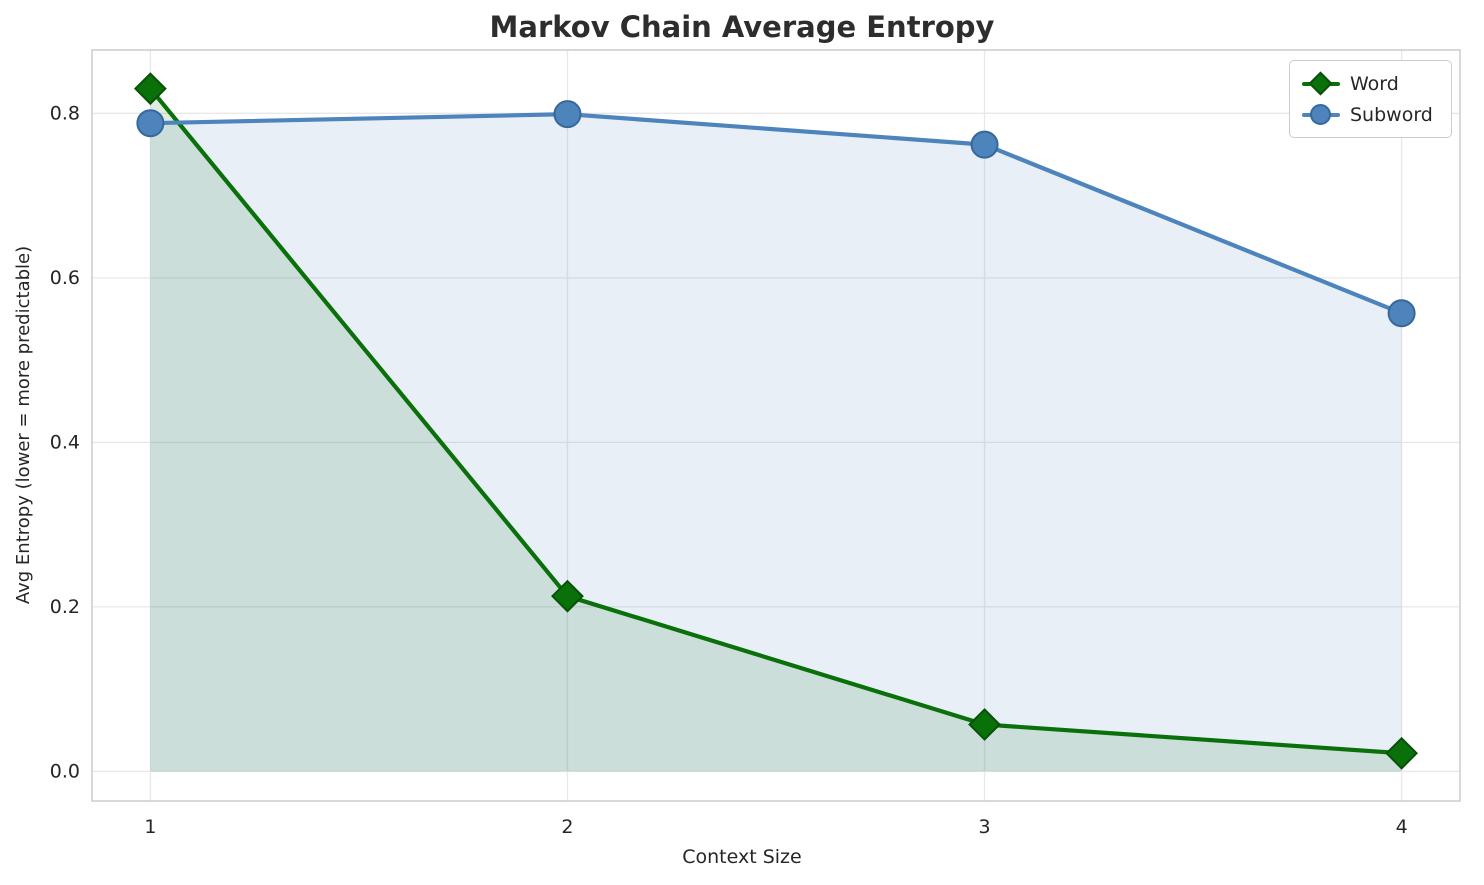 This screenshot has width=1484, height=885. What do you see at coordinates (742, 27) in the screenshot?
I see `chart-title: Markov Chain Average Entropy` at bounding box center [742, 27].